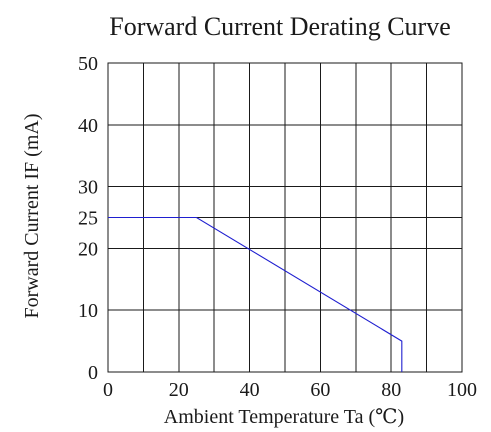 This screenshot has width=491, height=432. I want to click on x-tick-label-0: 0, so click(108, 390).